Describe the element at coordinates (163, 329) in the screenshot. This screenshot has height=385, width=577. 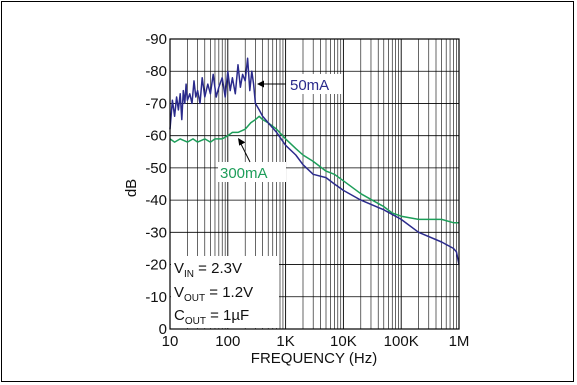
I see `y-tick-label-0: 0` at that location.